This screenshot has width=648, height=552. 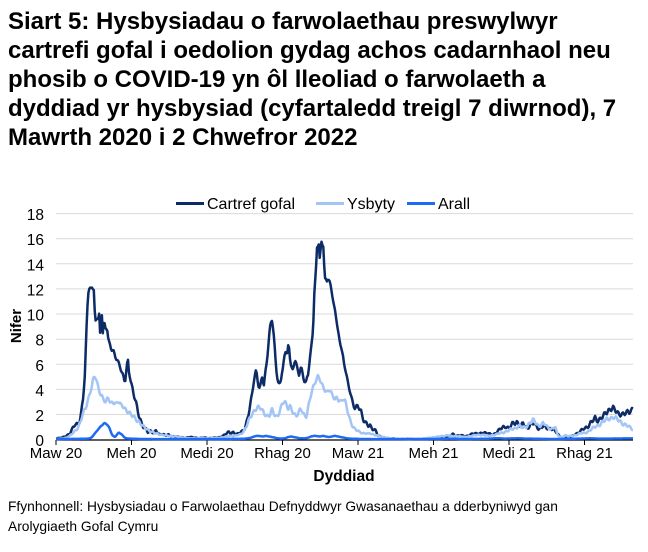 What do you see at coordinates (584, 453) in the screenshot?
I see `svg-text: Rhag 21` at bounding box center [584, 453].